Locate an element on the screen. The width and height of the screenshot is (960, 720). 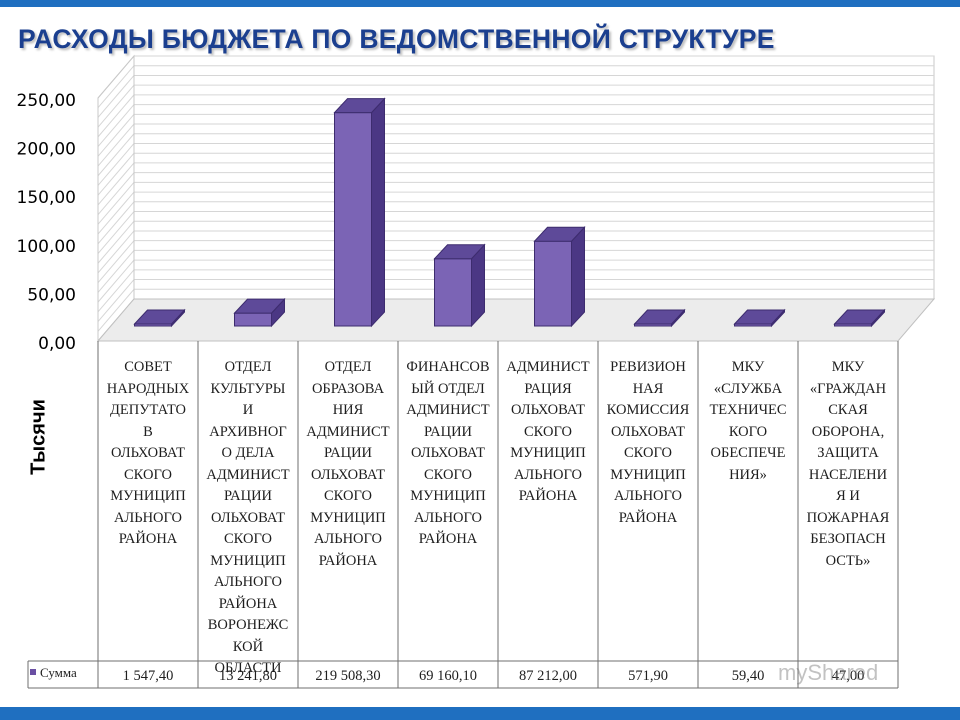
data-table-value: 47,00 is located at coordinates (848, 676).